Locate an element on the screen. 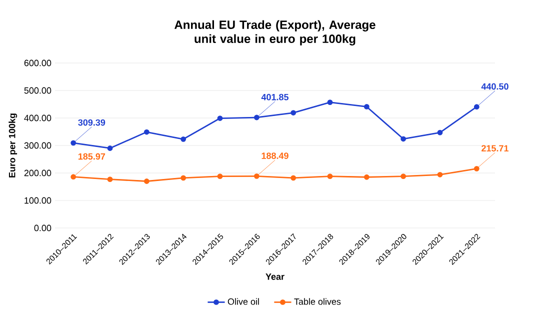 The image size is (550, 321). y-tick-label: 100.00 is located at coordinates (38, 200).